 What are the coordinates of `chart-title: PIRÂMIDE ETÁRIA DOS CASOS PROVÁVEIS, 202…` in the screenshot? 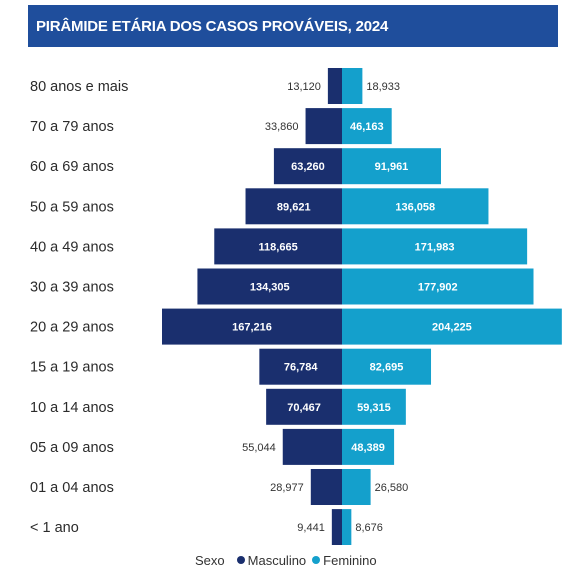 It's located at (212, 26).